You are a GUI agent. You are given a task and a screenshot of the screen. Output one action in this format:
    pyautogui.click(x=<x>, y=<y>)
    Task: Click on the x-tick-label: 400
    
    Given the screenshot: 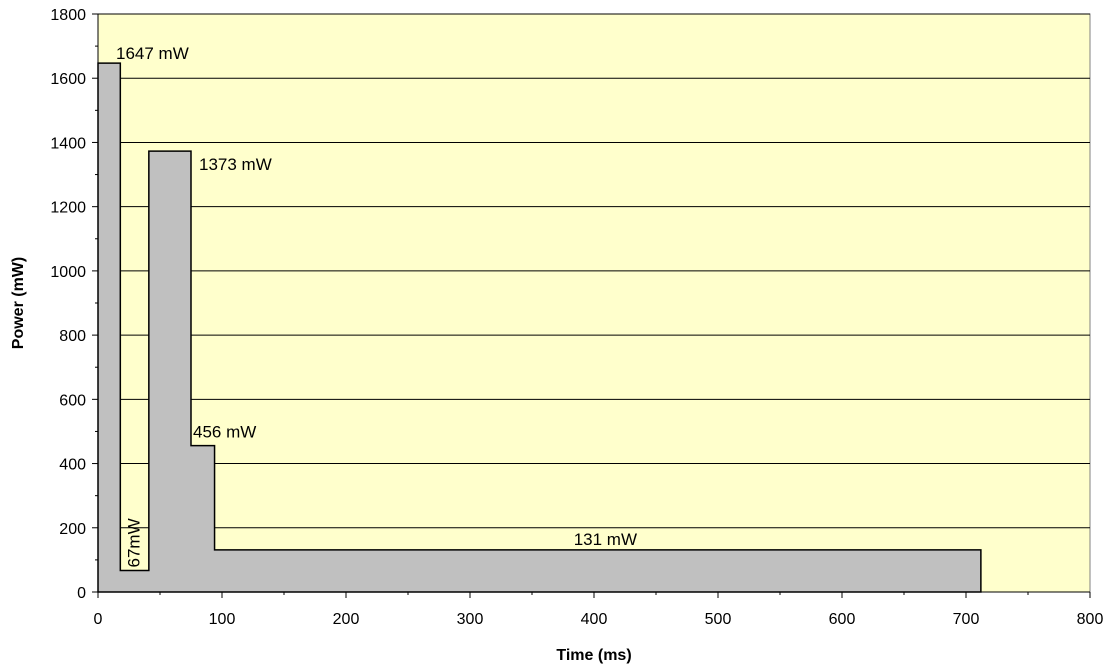 What is the action you would take?
    pyautogui.click(x=594, y=619)
    